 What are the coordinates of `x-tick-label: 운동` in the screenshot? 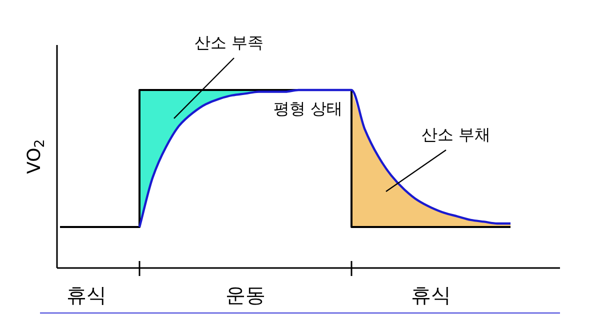 It's located at (246, 295).